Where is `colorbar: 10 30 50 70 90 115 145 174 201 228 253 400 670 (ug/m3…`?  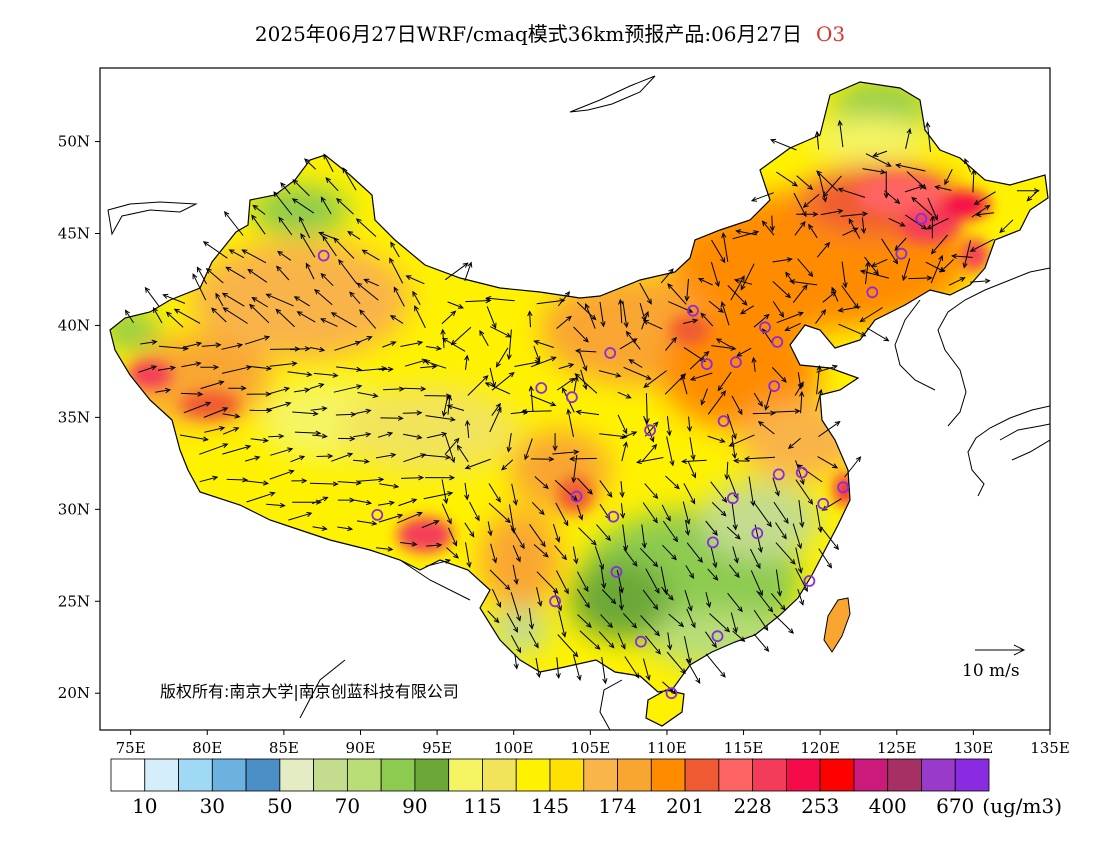 colorbar: 10 30 50 70 90 115 145 174 201 228 253 400 670 (ug/m3… is located at coordinates (586, 788).